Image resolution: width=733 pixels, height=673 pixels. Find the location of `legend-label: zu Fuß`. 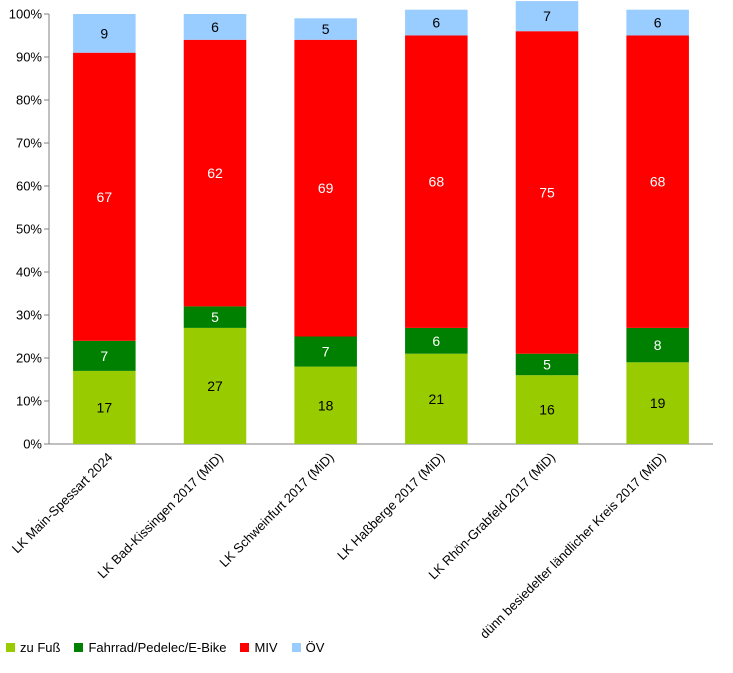

legend-label: zu Fuß is located at coordinates (40, 647).